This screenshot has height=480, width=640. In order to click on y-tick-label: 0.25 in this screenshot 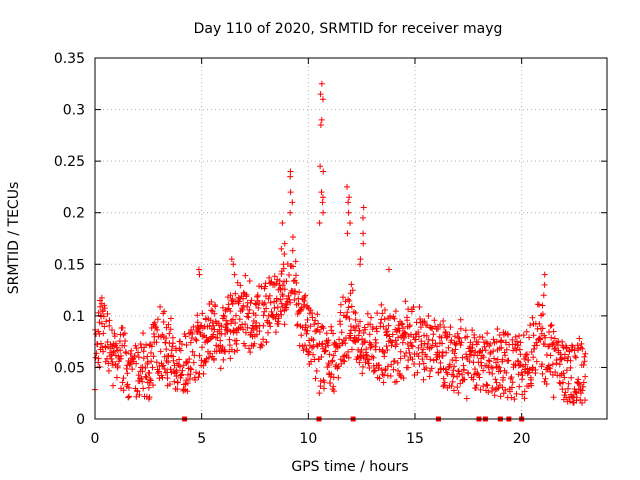, I will do `click(69, 162)`.